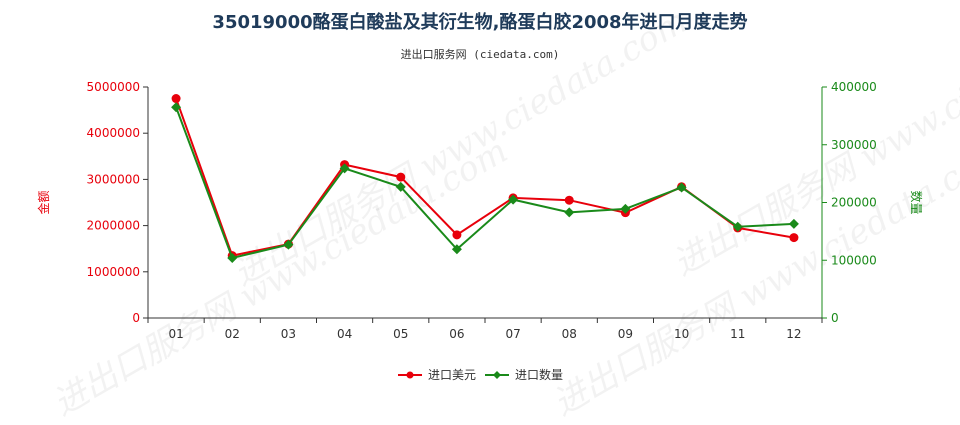  Describe the element at coordinates (625, 334) in the screenshot. I see `x-tick-label: 09` at that location.